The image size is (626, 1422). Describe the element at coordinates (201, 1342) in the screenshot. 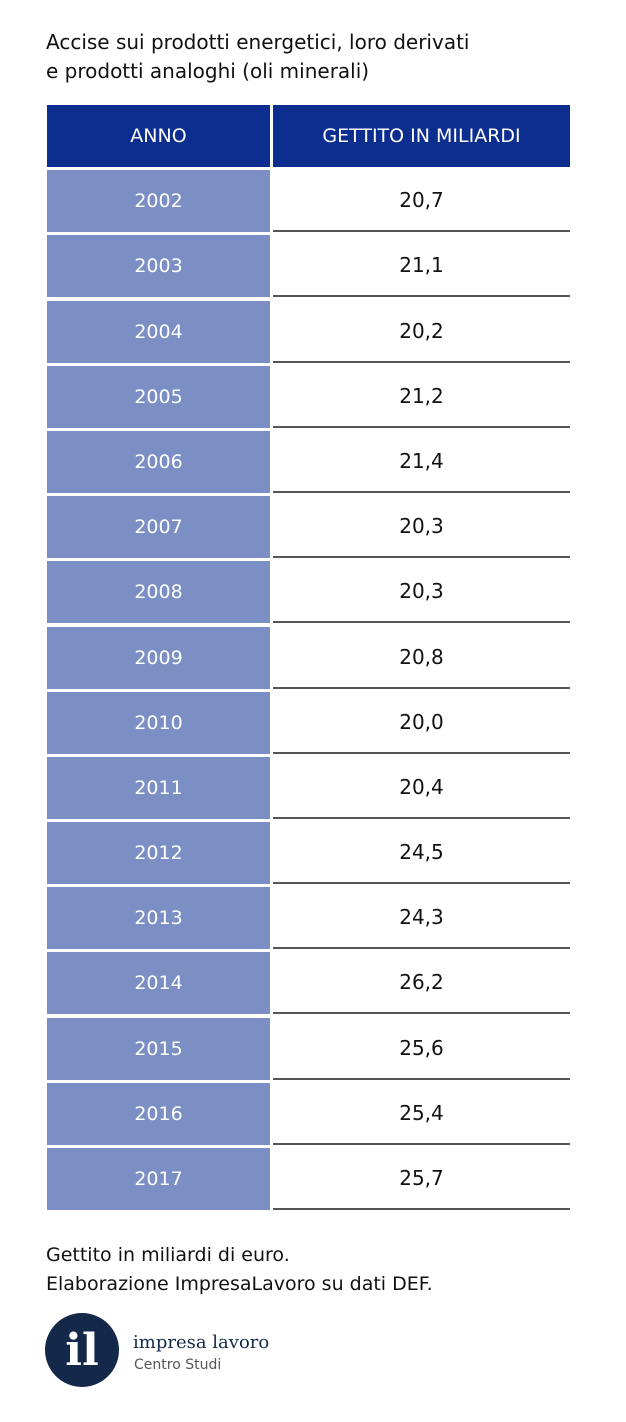

I see `logo-name: impresa lavoro` at that location.